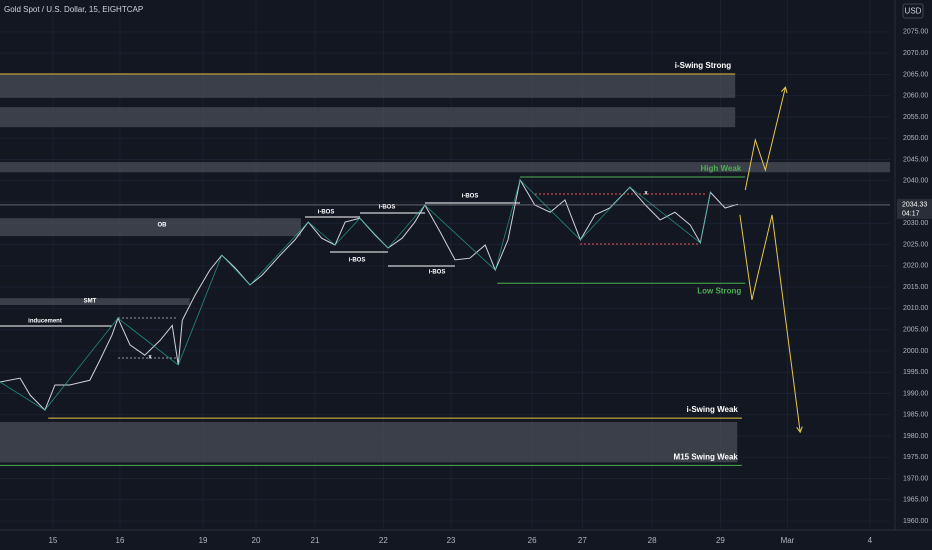 The width and height of the screenshot is (932, 550). I want to click on y-tick-label: 2065.00, so click(915, 74).